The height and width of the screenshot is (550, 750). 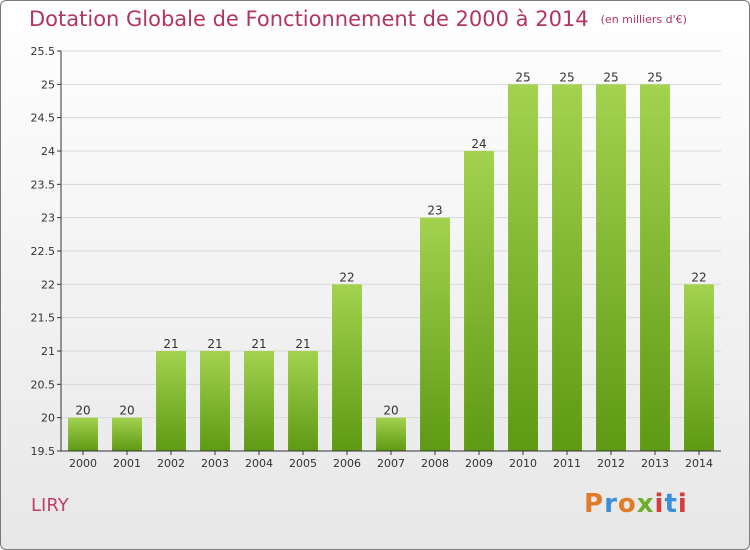 What do you see at coordinates (43, 184) in the screenshot?
I see `y-tick-label: 23.5` at bounding box center [43, 184].